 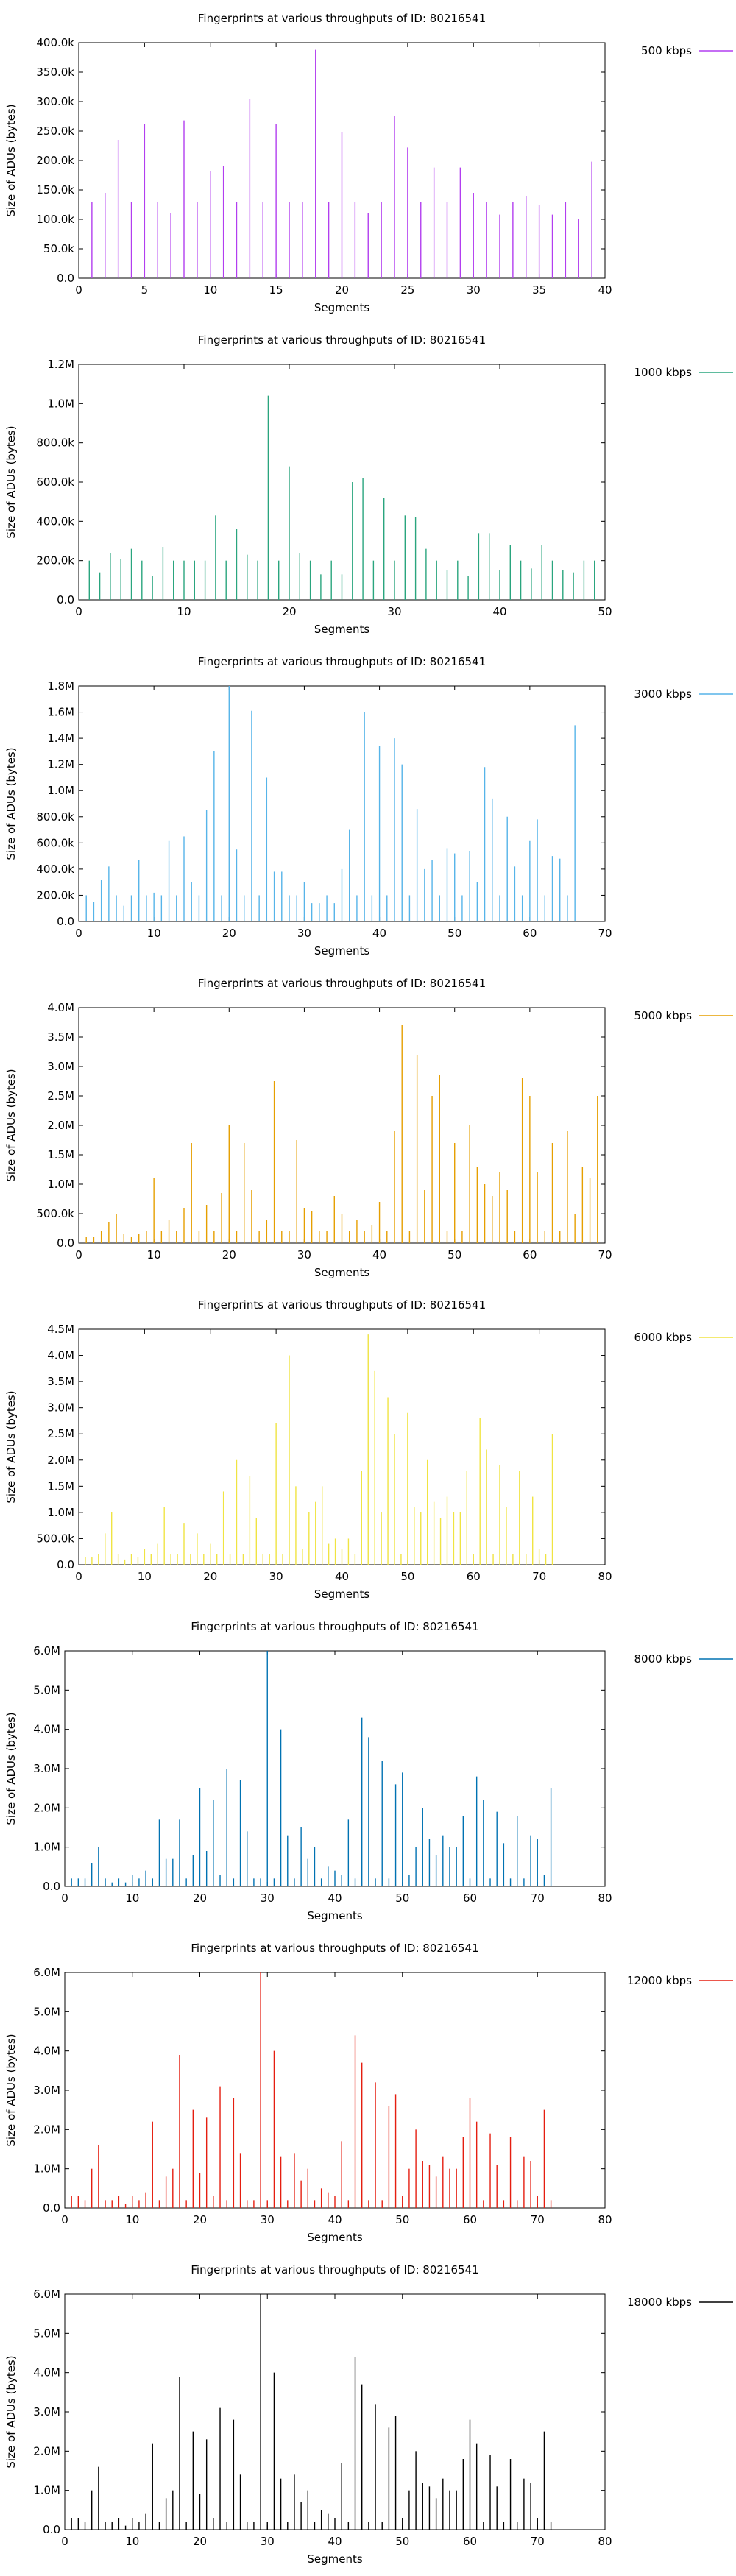 I want to click on legend-label: 3000 kbps, so click(x=663, y=694).